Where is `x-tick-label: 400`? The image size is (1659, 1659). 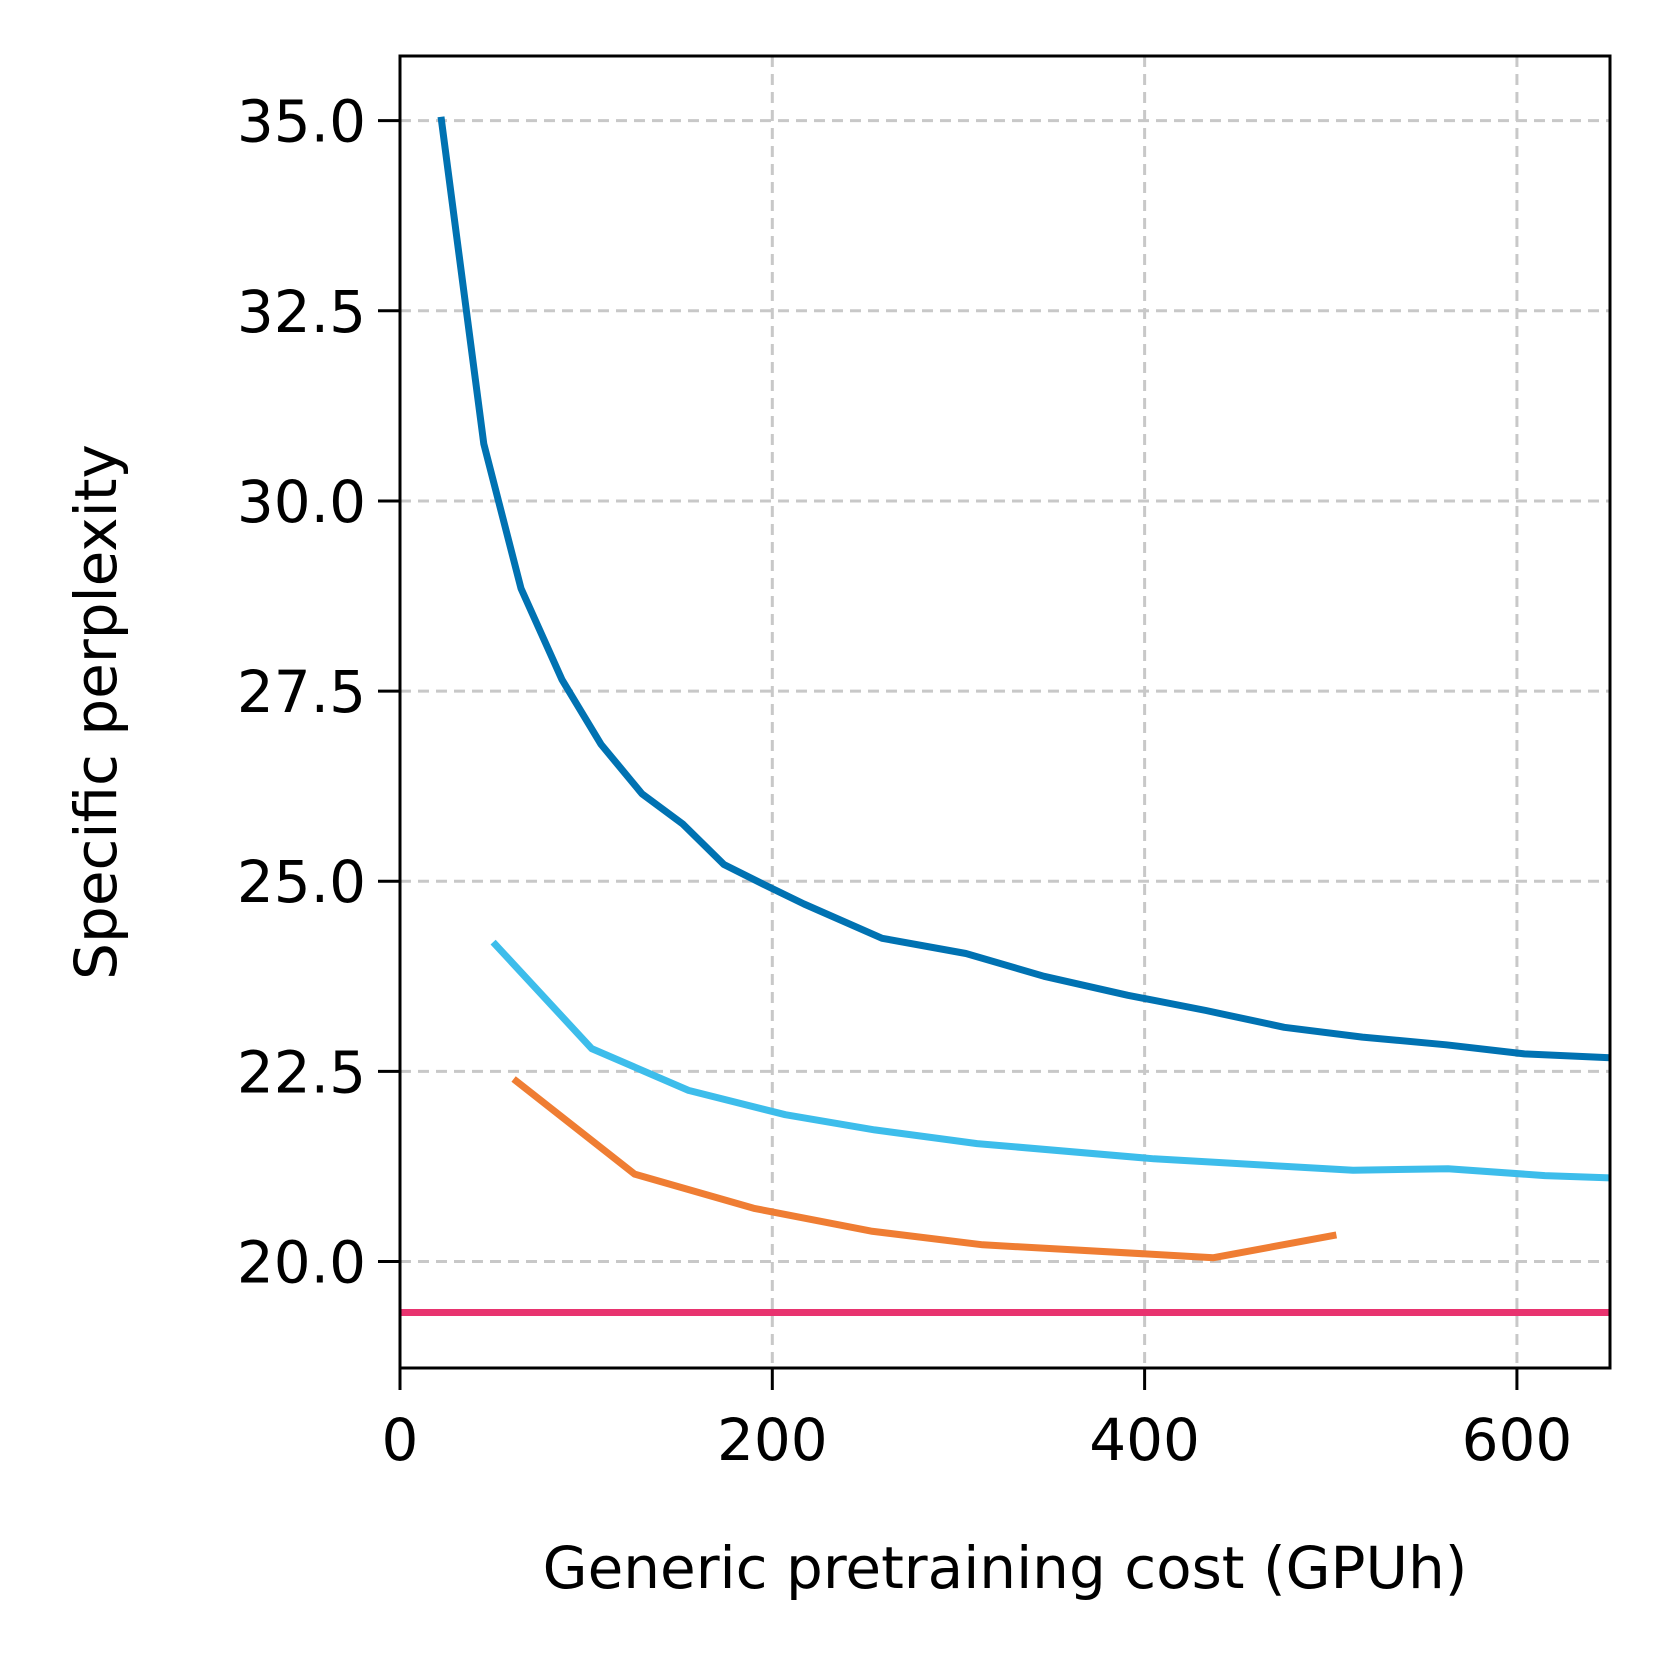 x-tick-label: 400 is located at coordinates (1144, 1440).